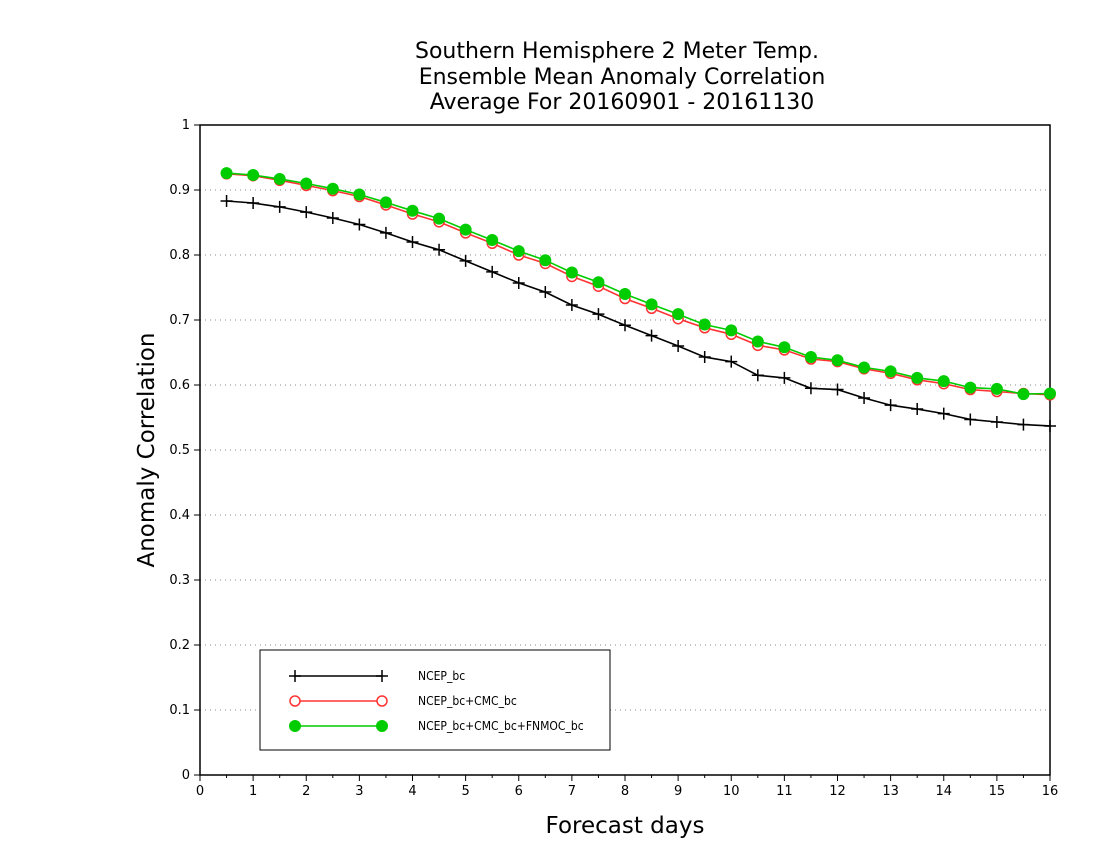 The width and height of the screenshot is (1100, 855). What do you see at coordinates (253, 791) in the screenshot?
I see `x-tick-label: 1` at bounding box center [253, 791].